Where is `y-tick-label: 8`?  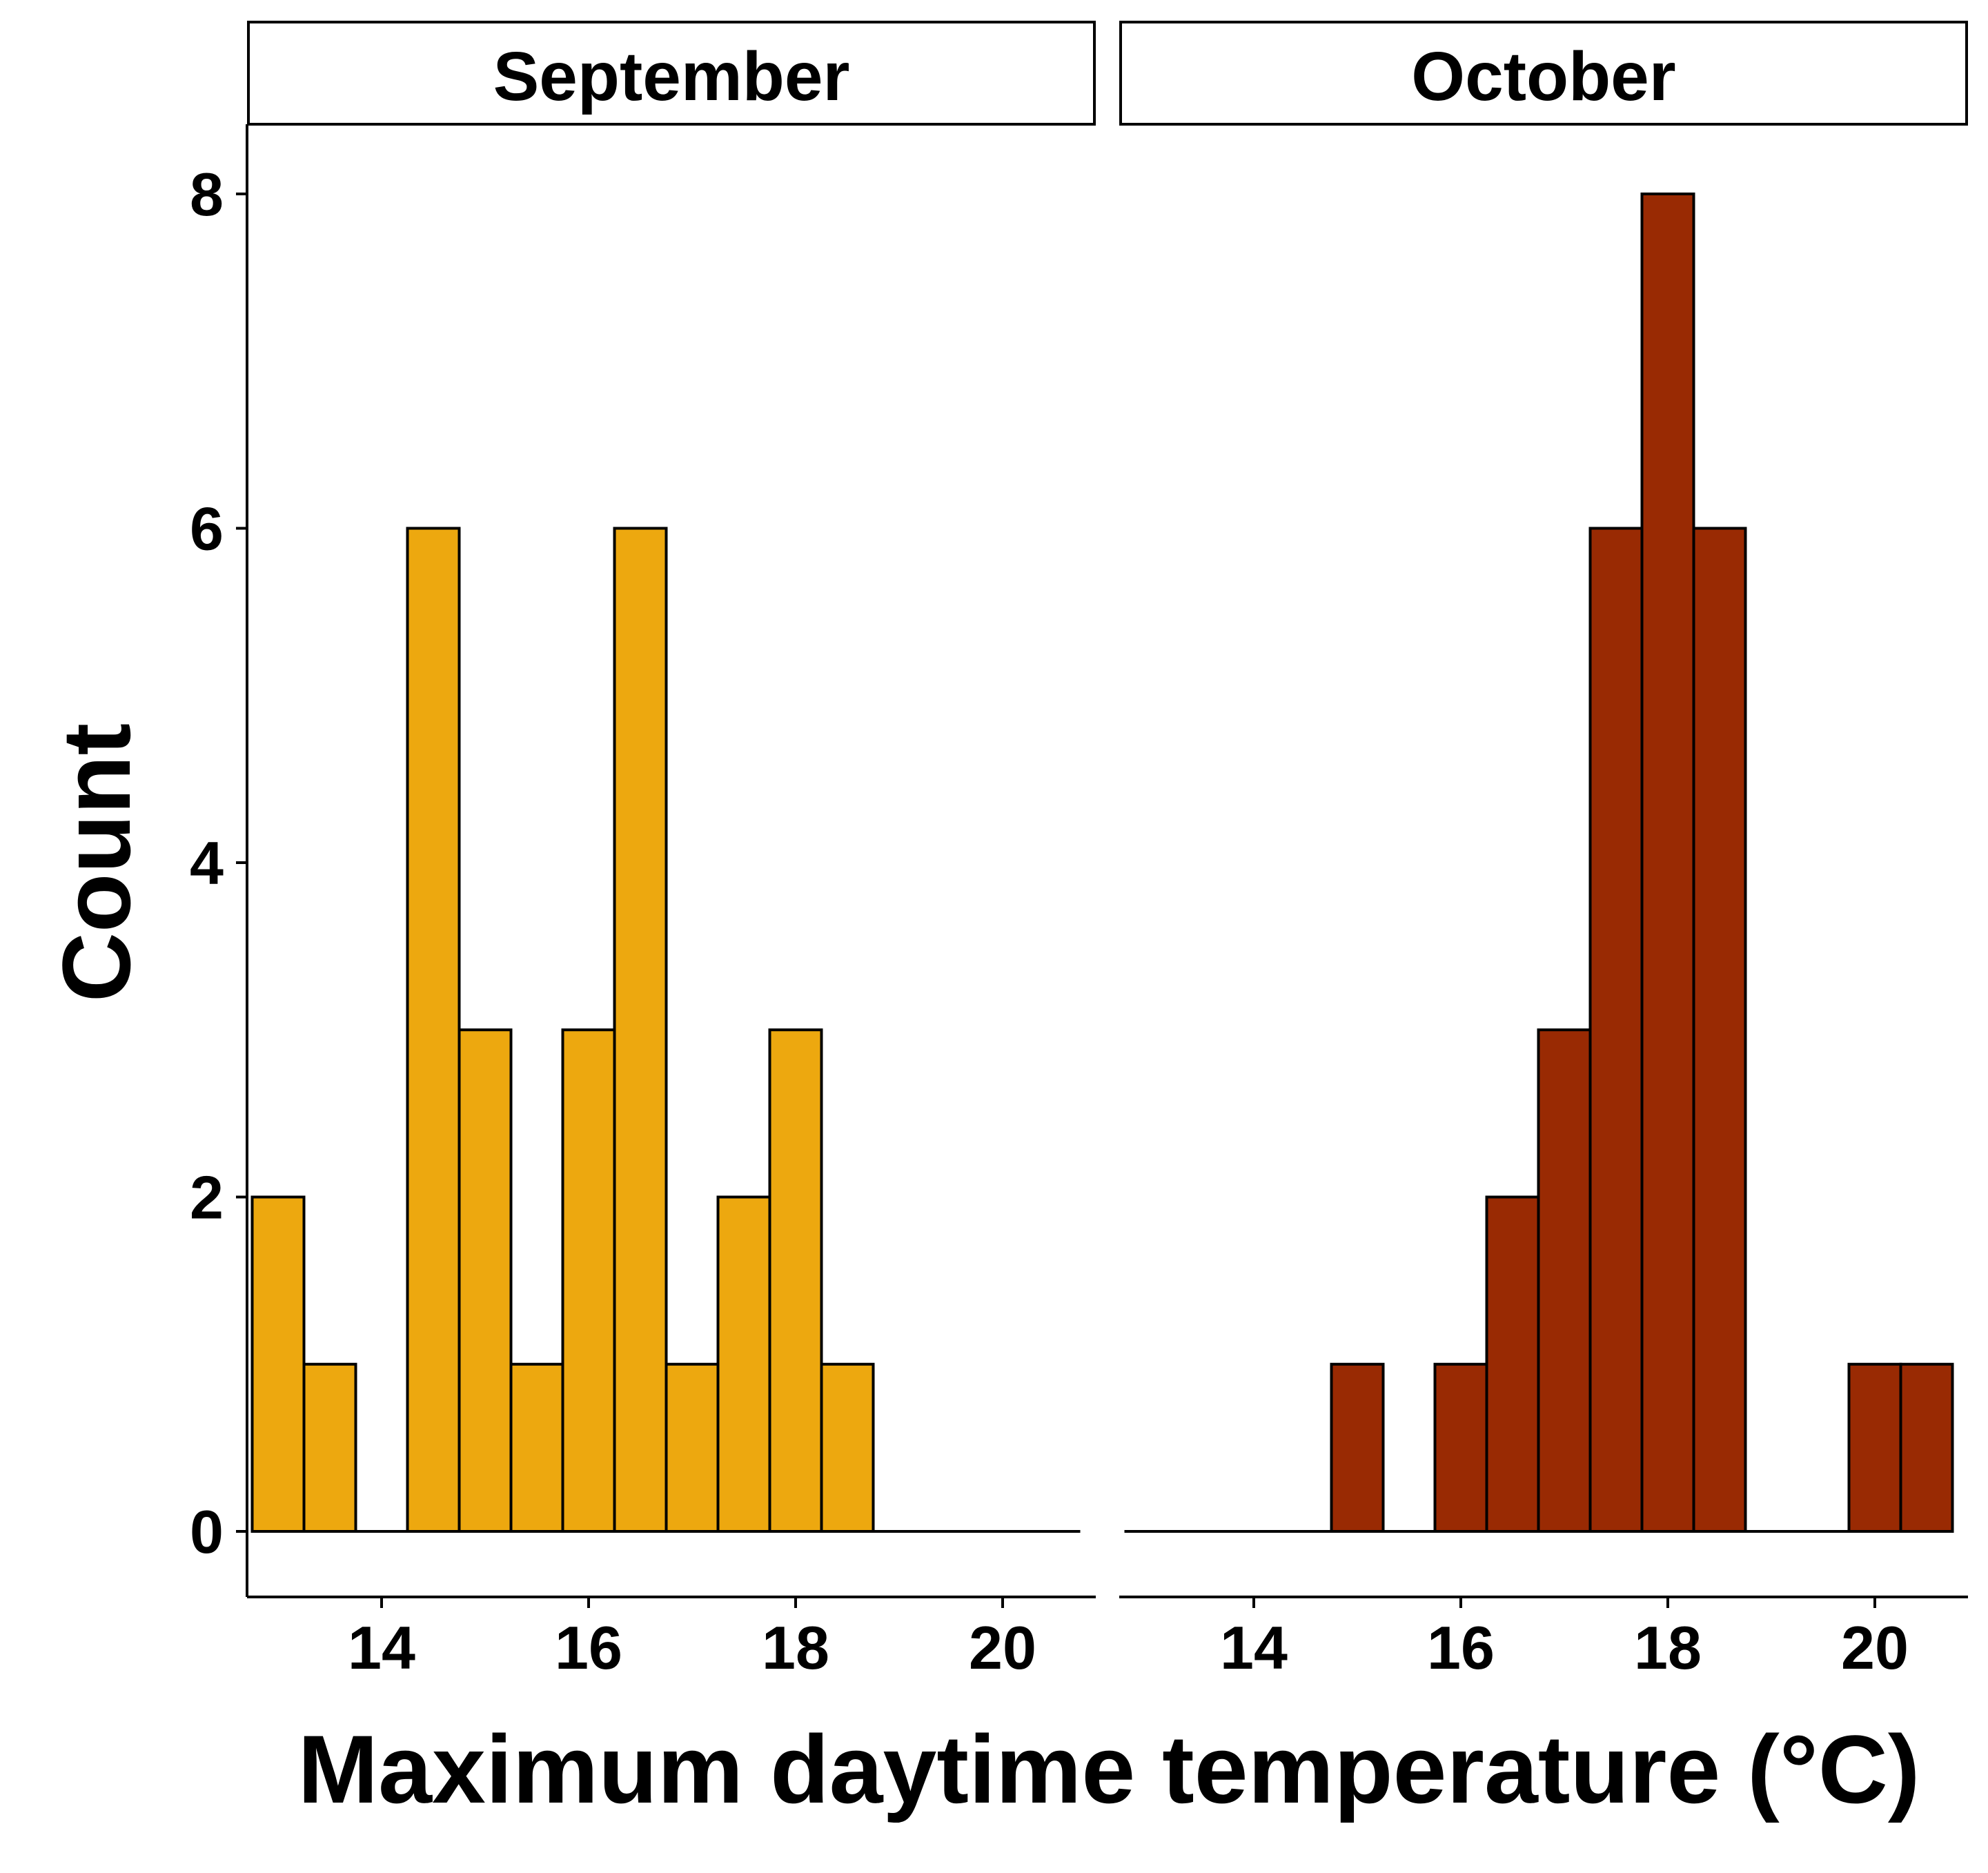
y-tick-label: 8 is located at coordinates (207, 194).